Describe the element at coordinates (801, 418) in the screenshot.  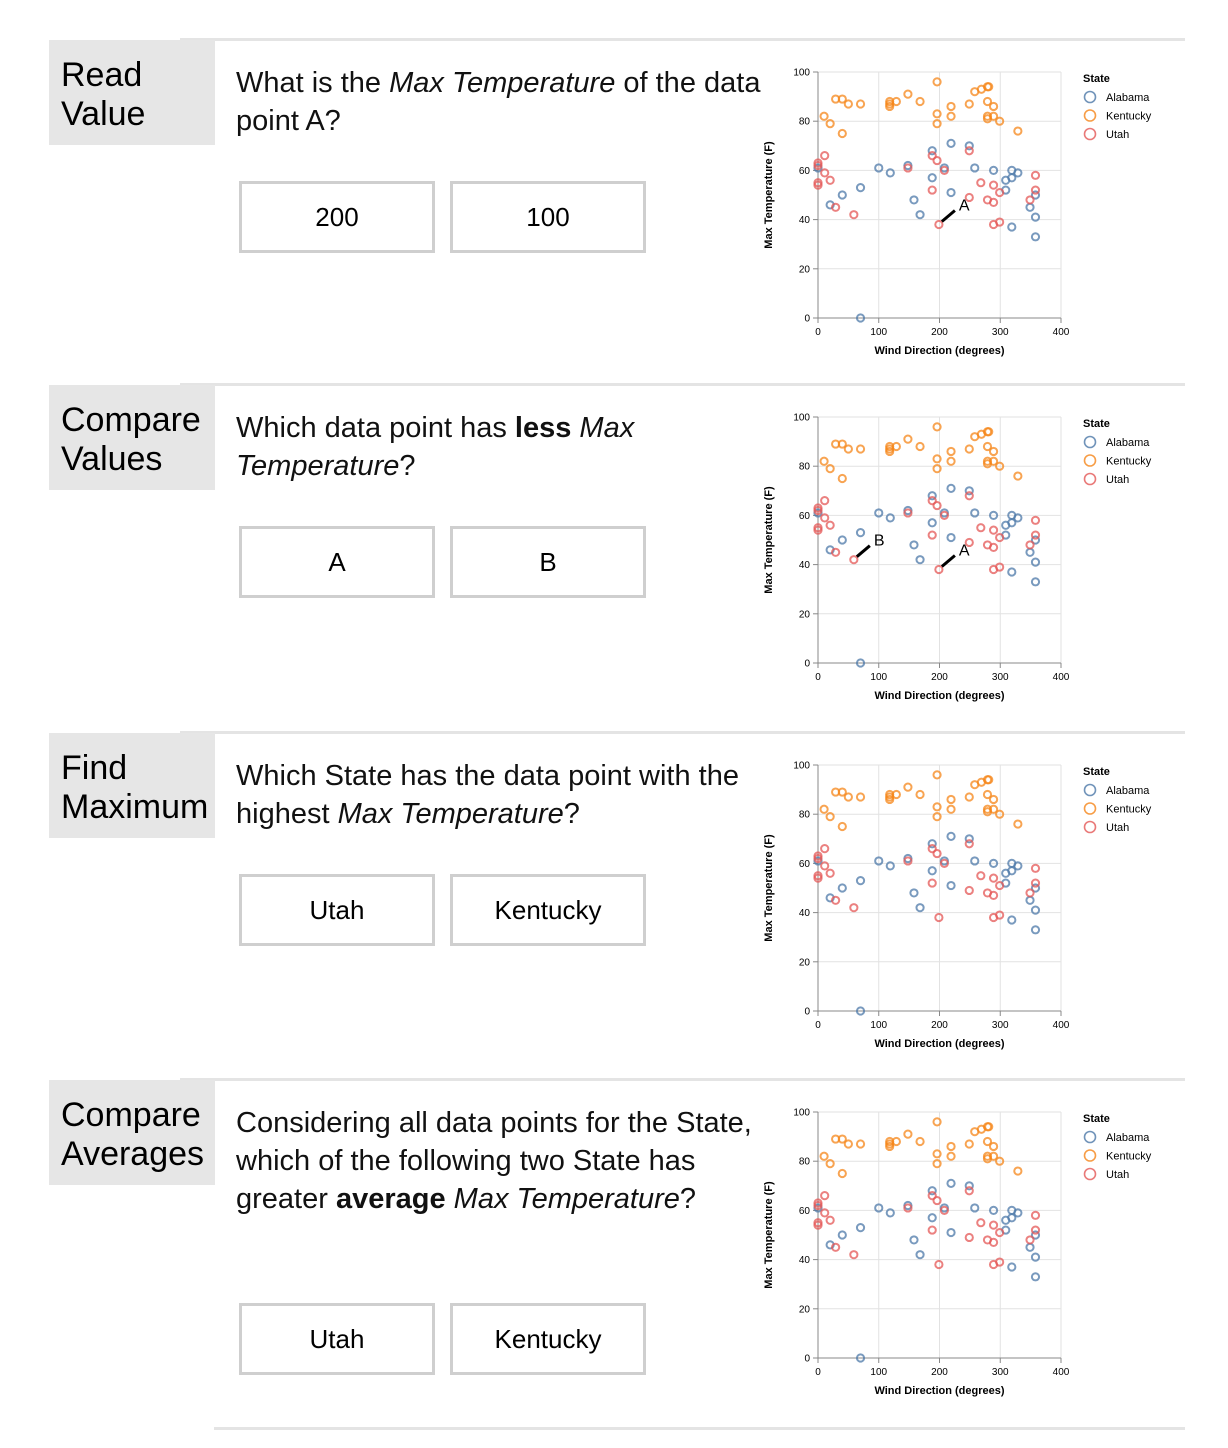
I see `y-tick-label: 100` at that location.